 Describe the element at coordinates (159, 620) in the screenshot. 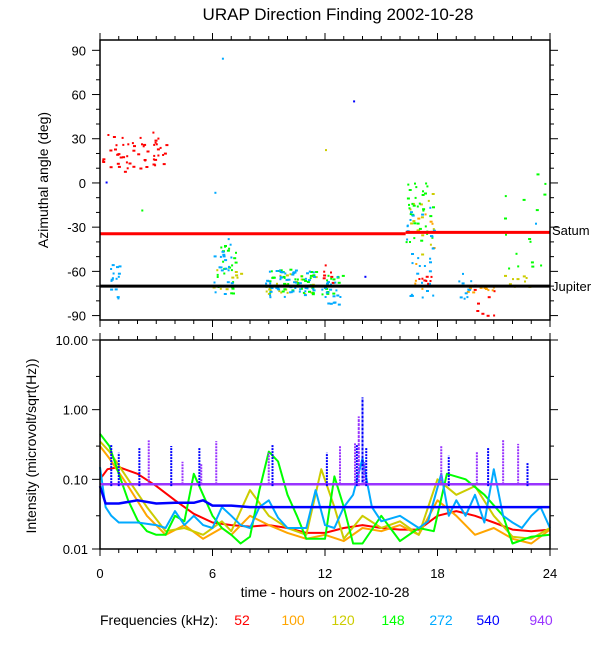

I see `legend-title: Frequencies (kHz):` at that location.